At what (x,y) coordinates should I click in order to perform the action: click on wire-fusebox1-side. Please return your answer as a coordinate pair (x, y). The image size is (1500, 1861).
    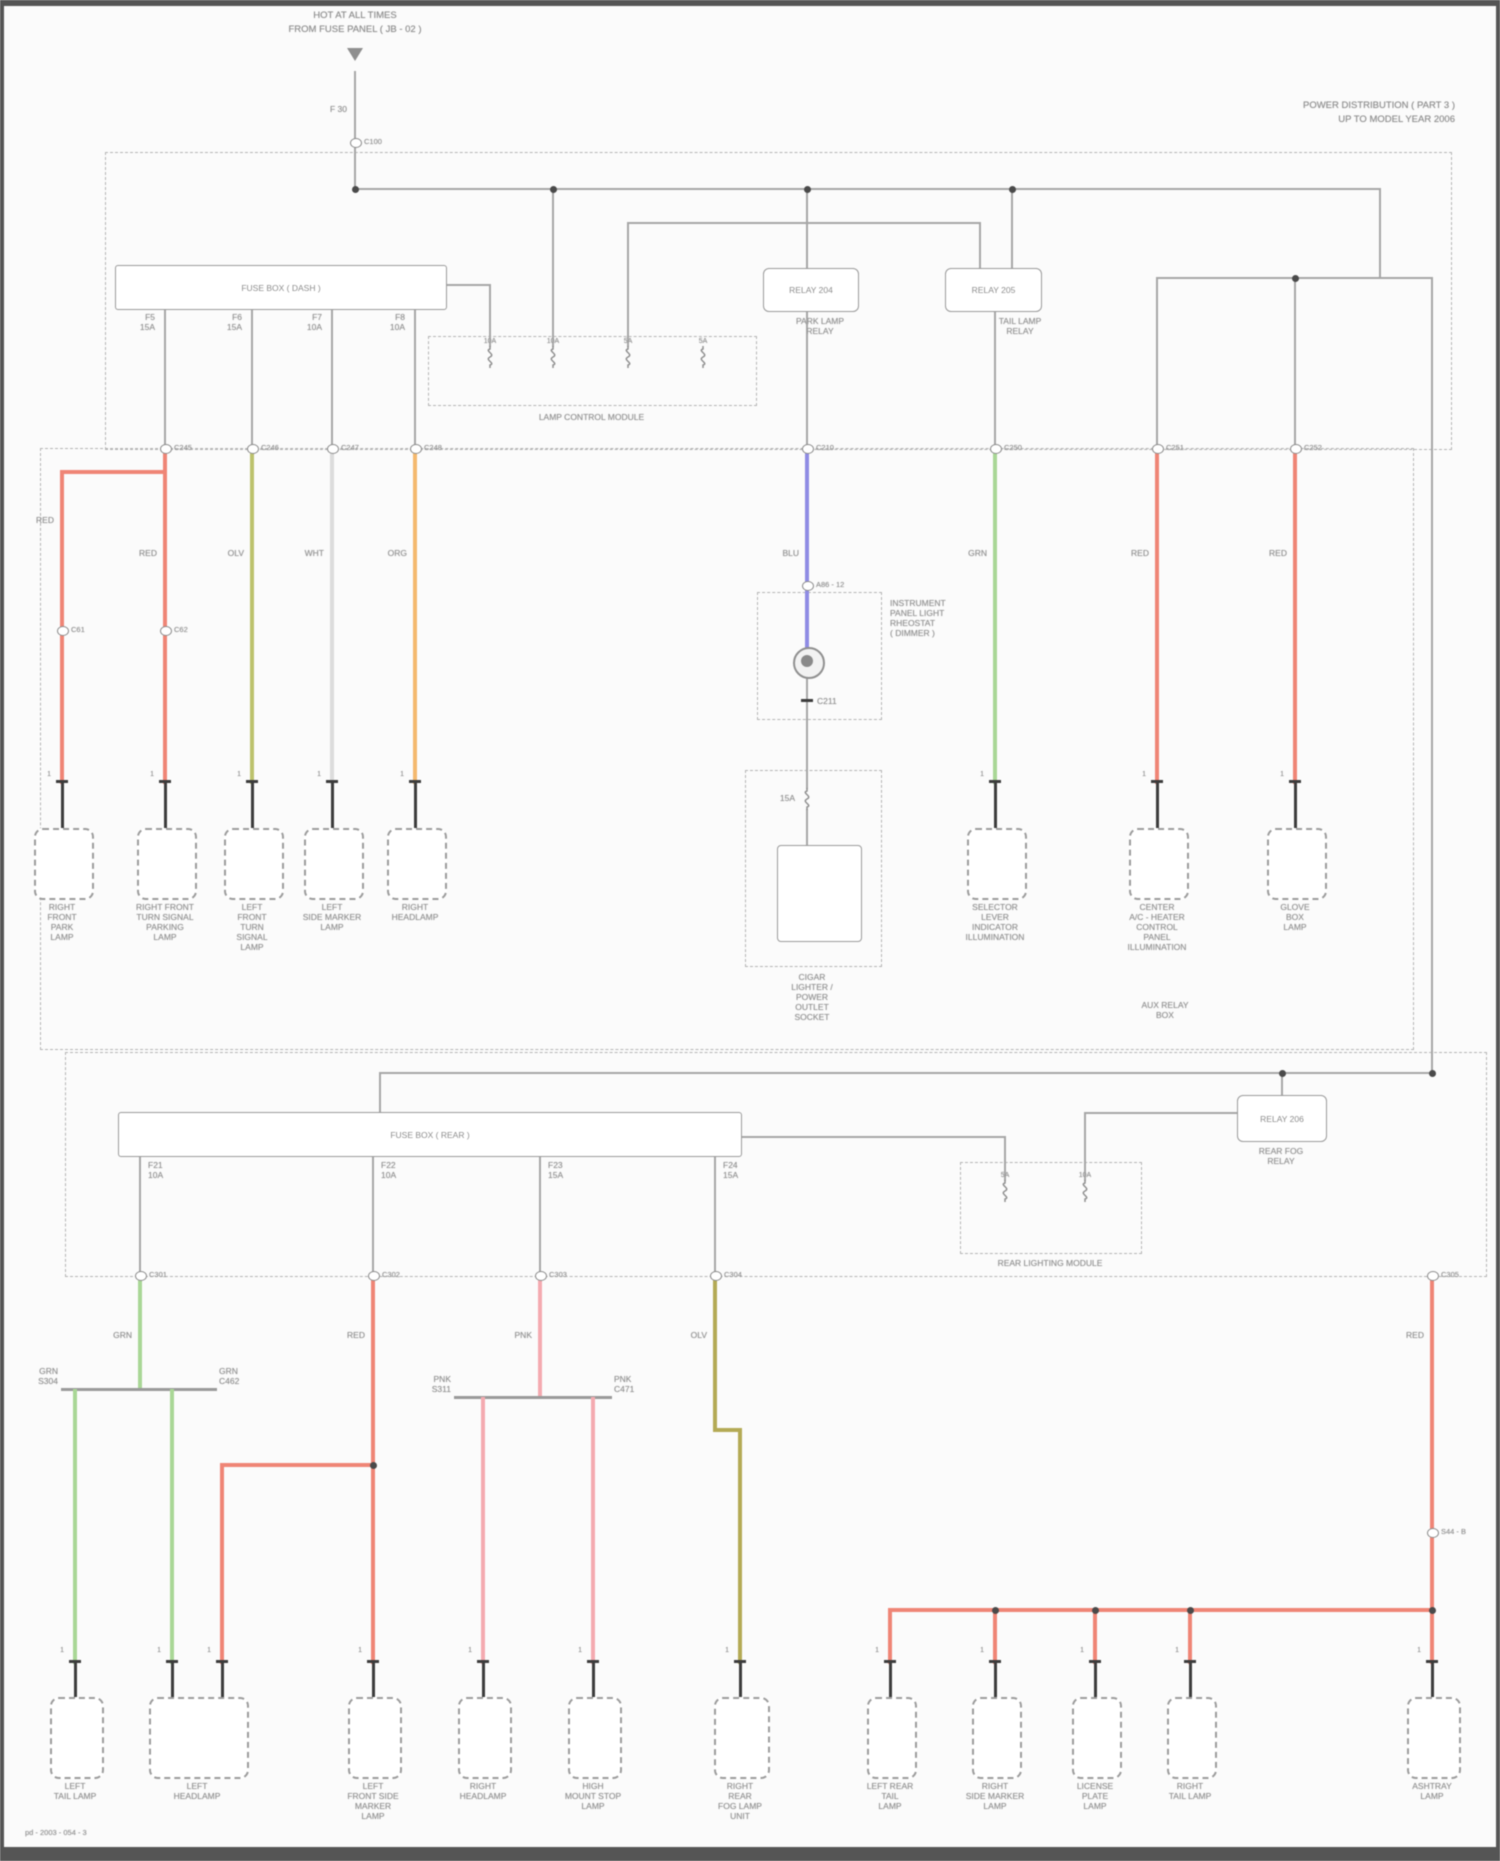
    Looking at the image, I should click on (467, 285).